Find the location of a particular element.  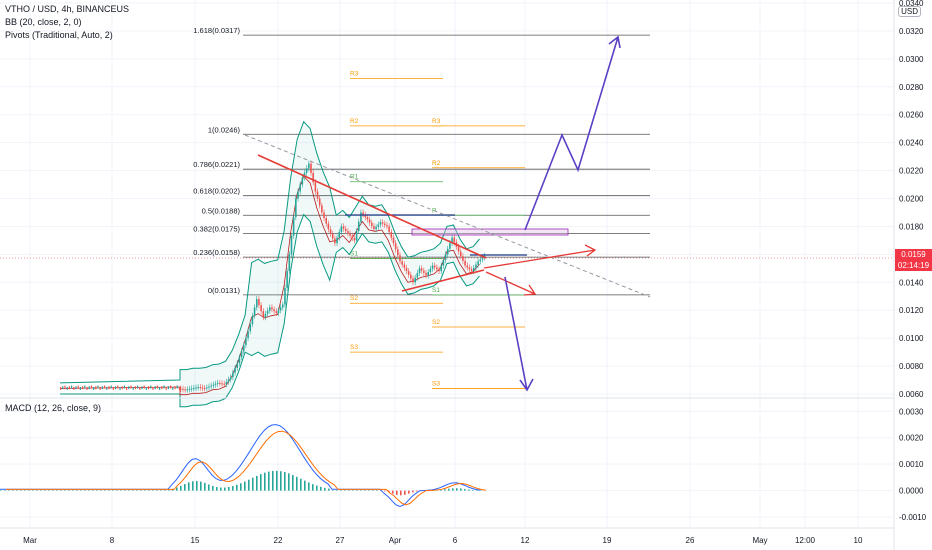

time-tick-label: 22 is located at coordinates (278, 540).